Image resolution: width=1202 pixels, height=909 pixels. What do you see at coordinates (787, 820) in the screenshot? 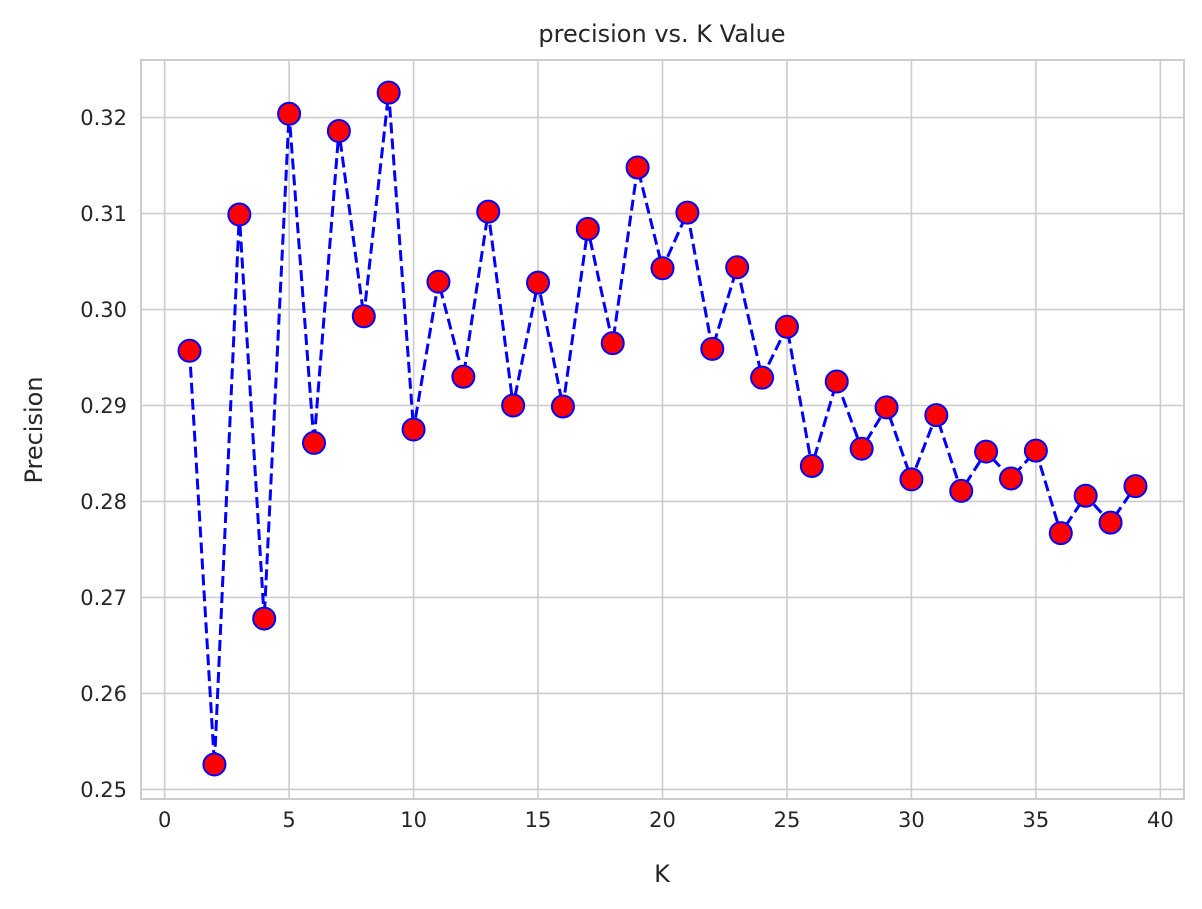
I see `x-tick-label: 25` at bounding box center [787, 820].